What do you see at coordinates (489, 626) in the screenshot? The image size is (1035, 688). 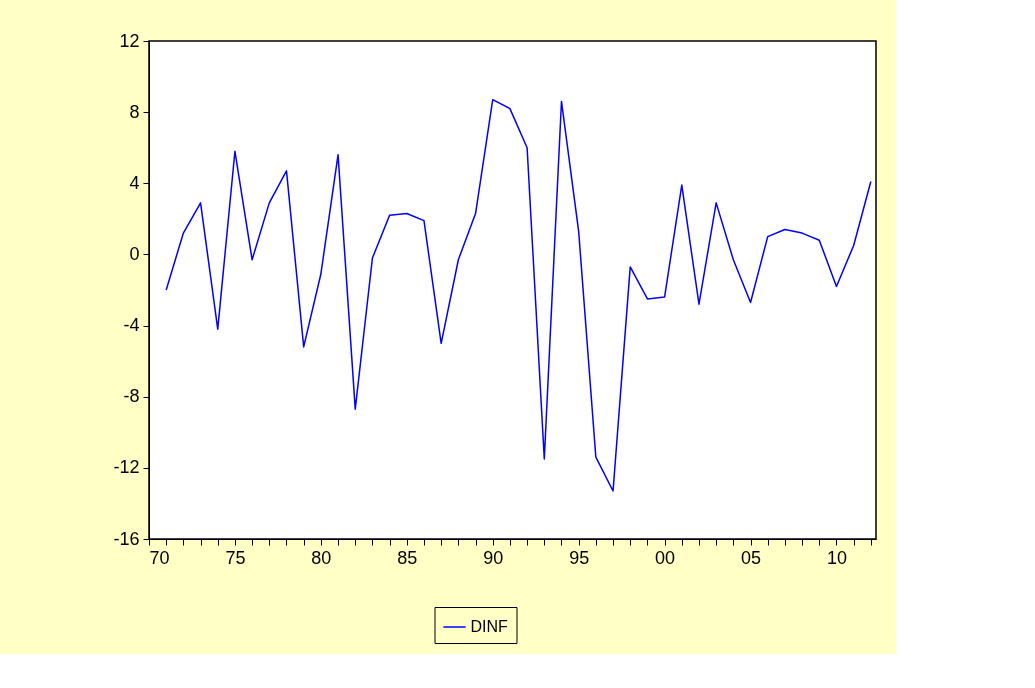 I see `legend-label: DINF` at bounding box center [489, 626].